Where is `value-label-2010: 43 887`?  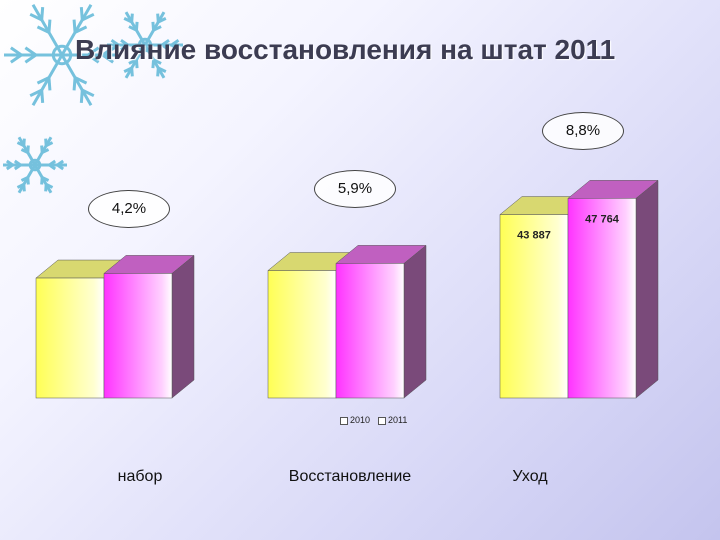
value-label-2010: 43 887 is located at coordinates (534, 236).